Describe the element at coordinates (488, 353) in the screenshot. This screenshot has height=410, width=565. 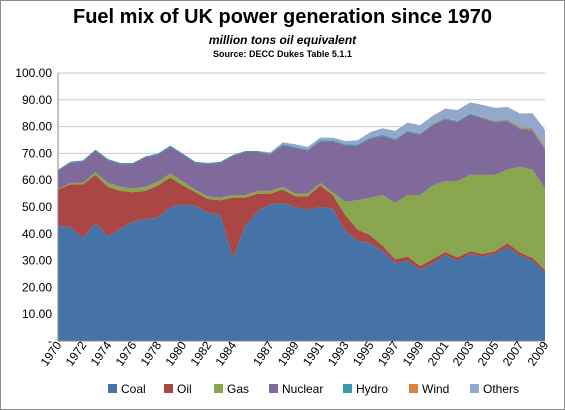
I see `x-tick-label: 2005` at that location.